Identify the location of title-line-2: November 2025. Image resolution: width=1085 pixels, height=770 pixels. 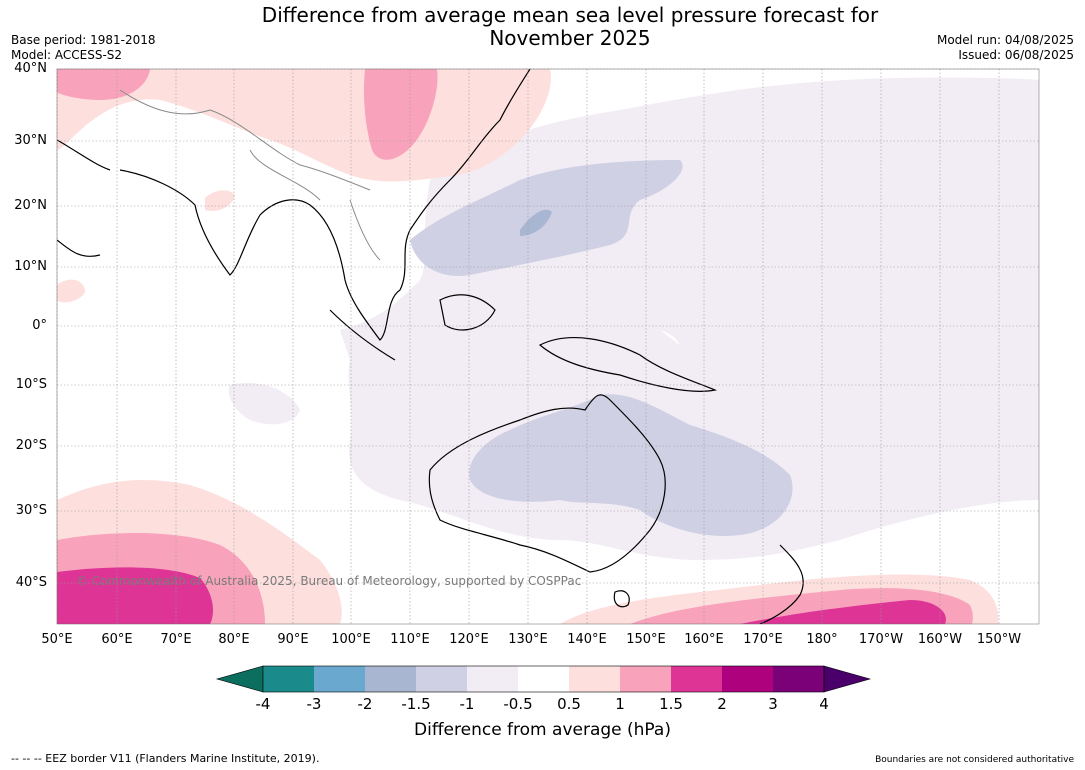
(570, 38).